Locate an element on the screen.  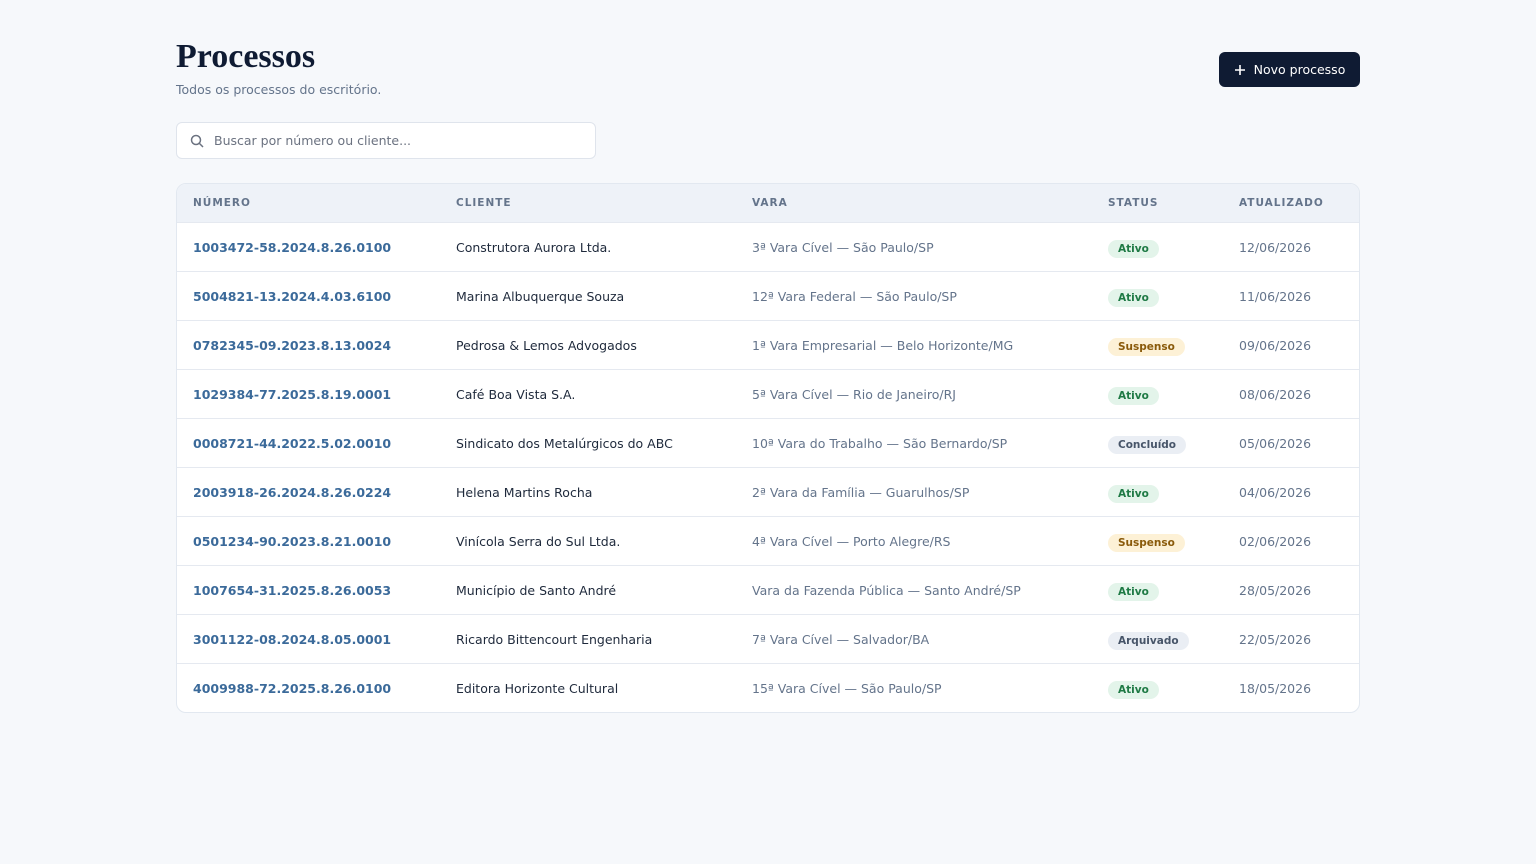
page-title: Processos is located at coordinates (246, 56).